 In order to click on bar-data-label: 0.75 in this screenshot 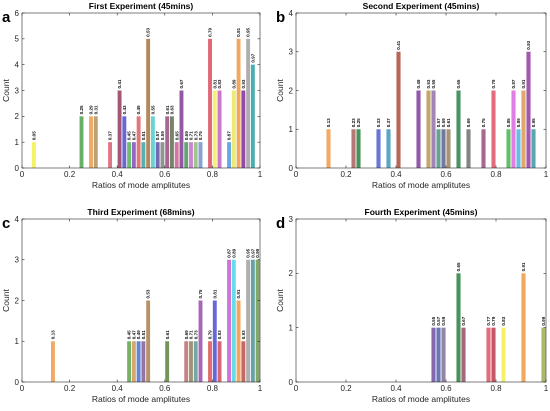, I will do `click(200, 293)`.